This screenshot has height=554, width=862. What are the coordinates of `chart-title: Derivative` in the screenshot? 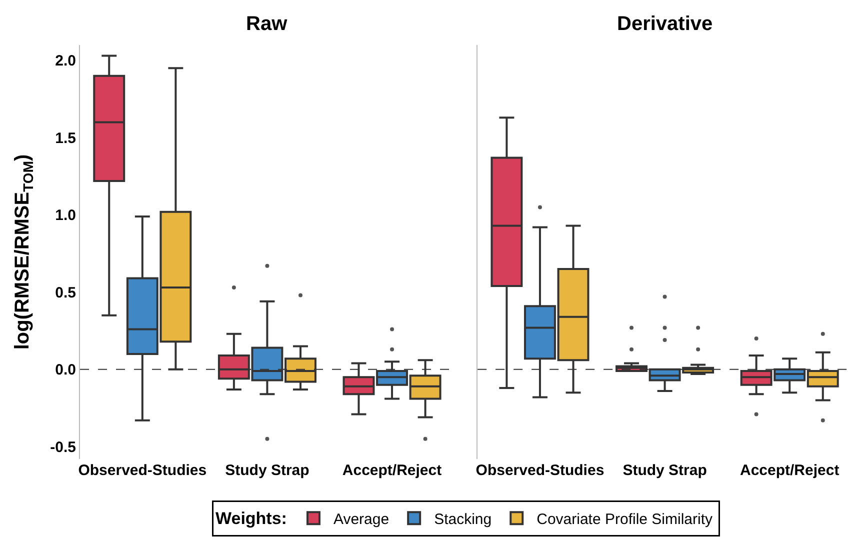 It's located at (665, 24).